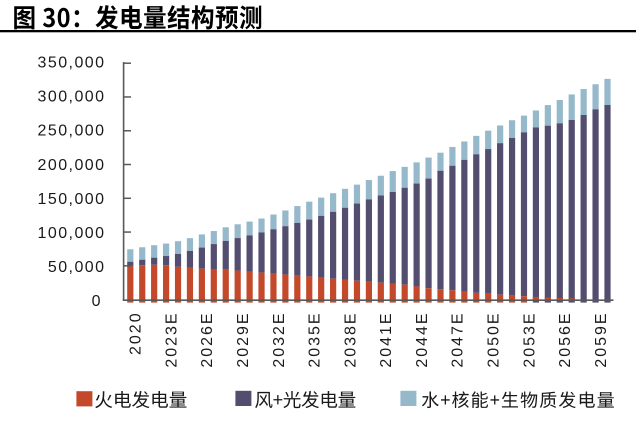 This screenshot has width=640, height=431. I want to click on svg-text: 350,000, so click(72, 63).